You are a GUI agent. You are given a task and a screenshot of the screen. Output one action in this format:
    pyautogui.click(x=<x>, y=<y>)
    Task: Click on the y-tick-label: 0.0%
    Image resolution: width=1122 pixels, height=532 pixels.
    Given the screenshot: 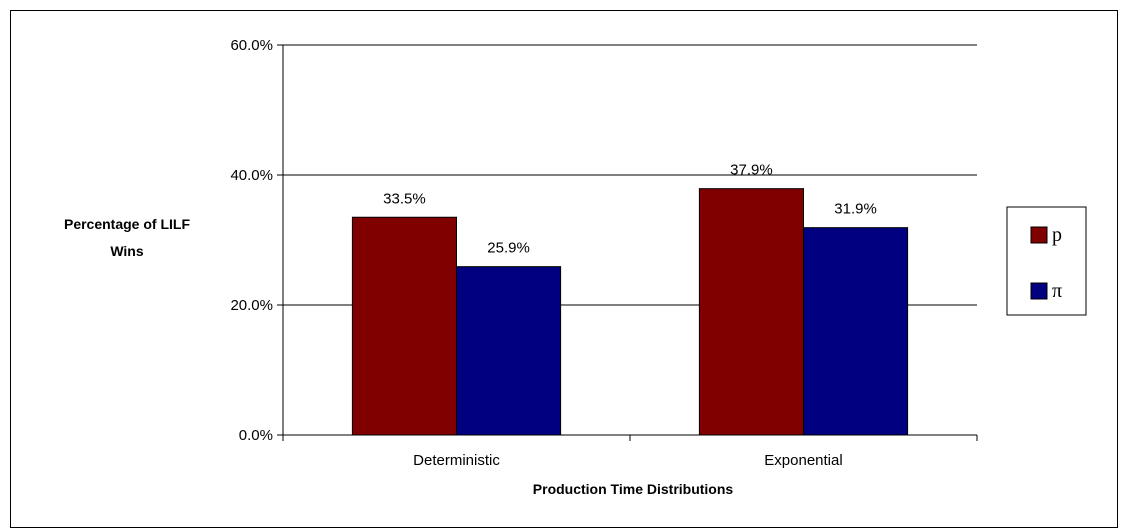 What is the action you would take?
    pyautogui.click(x=256, y=435)
    